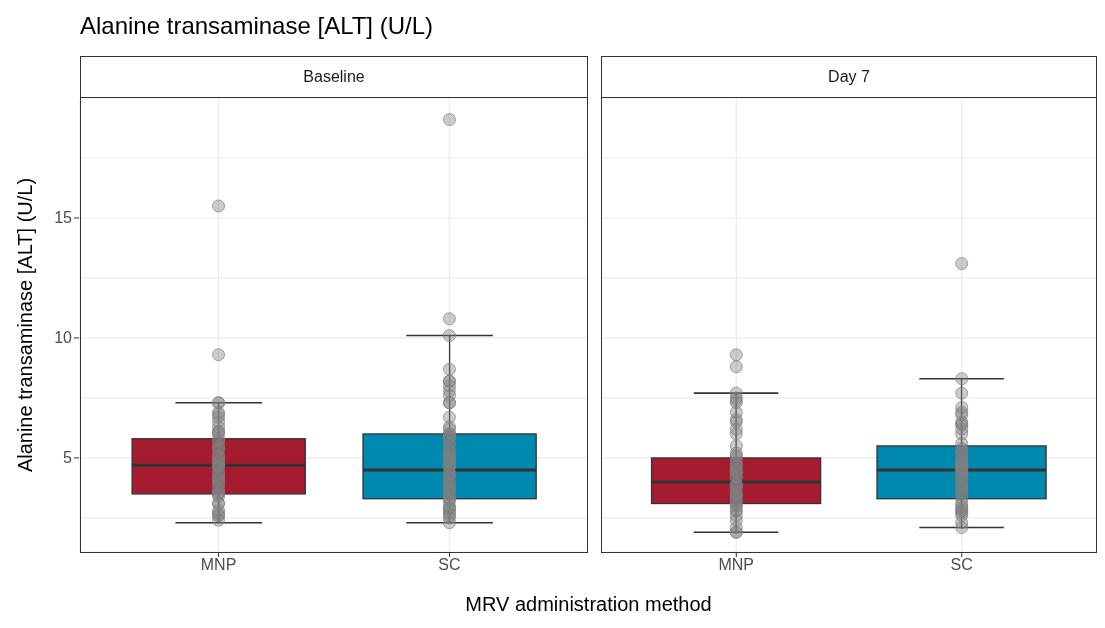 Image resolution: width=1105 pixels, height=628 pixels. I want to click on y-tick-label: 5, so click(68, 457).